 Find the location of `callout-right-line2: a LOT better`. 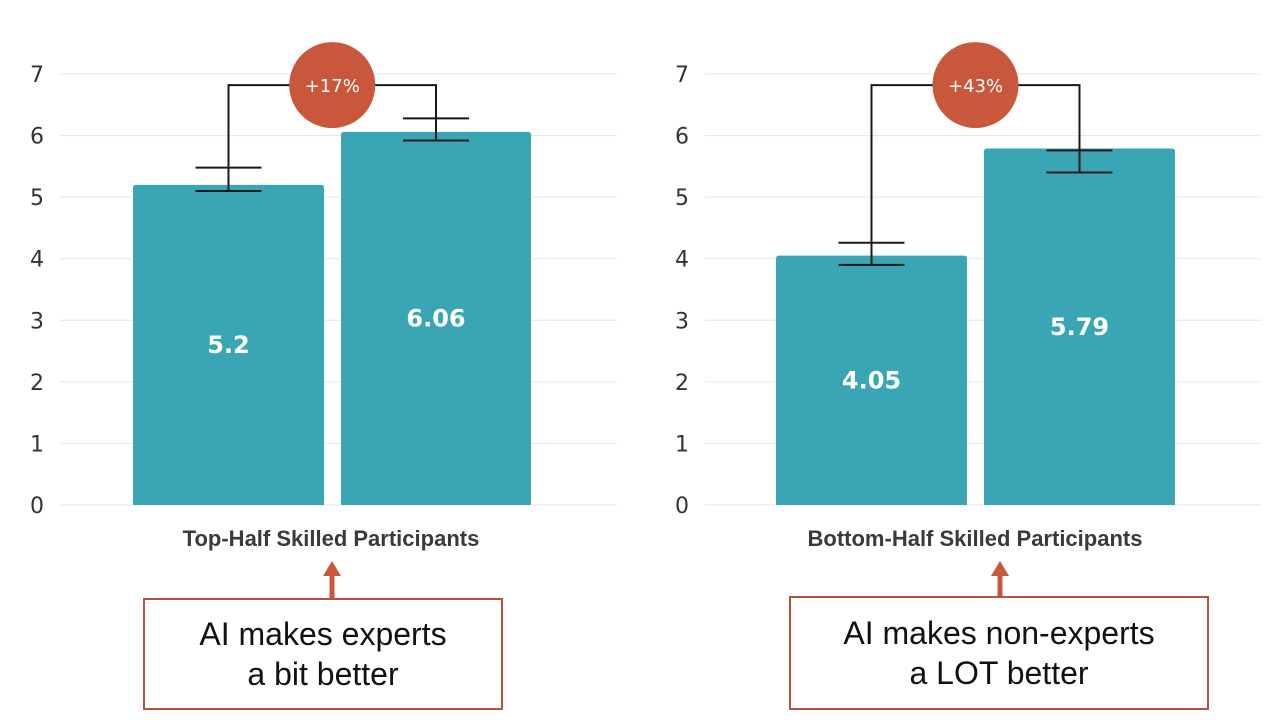

callout-right-line2: a LOT better is located at coordinates (999, 673).